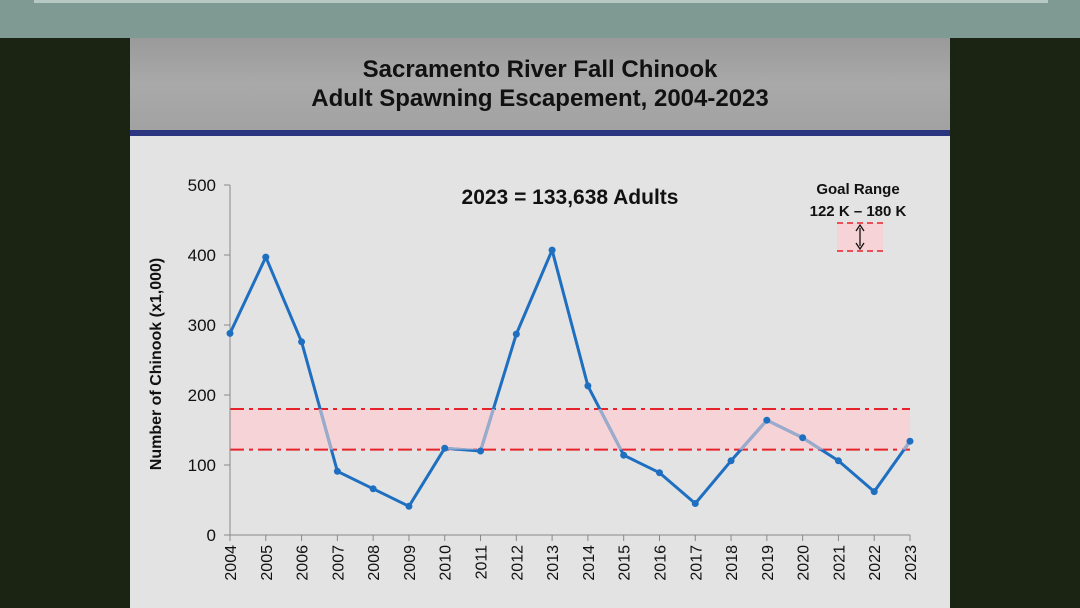 The height and width of the screenshot is (608, 1080). What do you see at coordinates (732, 563) in the screenshot?
I see `x-tick-label: 2018` at bounding box center [732, 563].